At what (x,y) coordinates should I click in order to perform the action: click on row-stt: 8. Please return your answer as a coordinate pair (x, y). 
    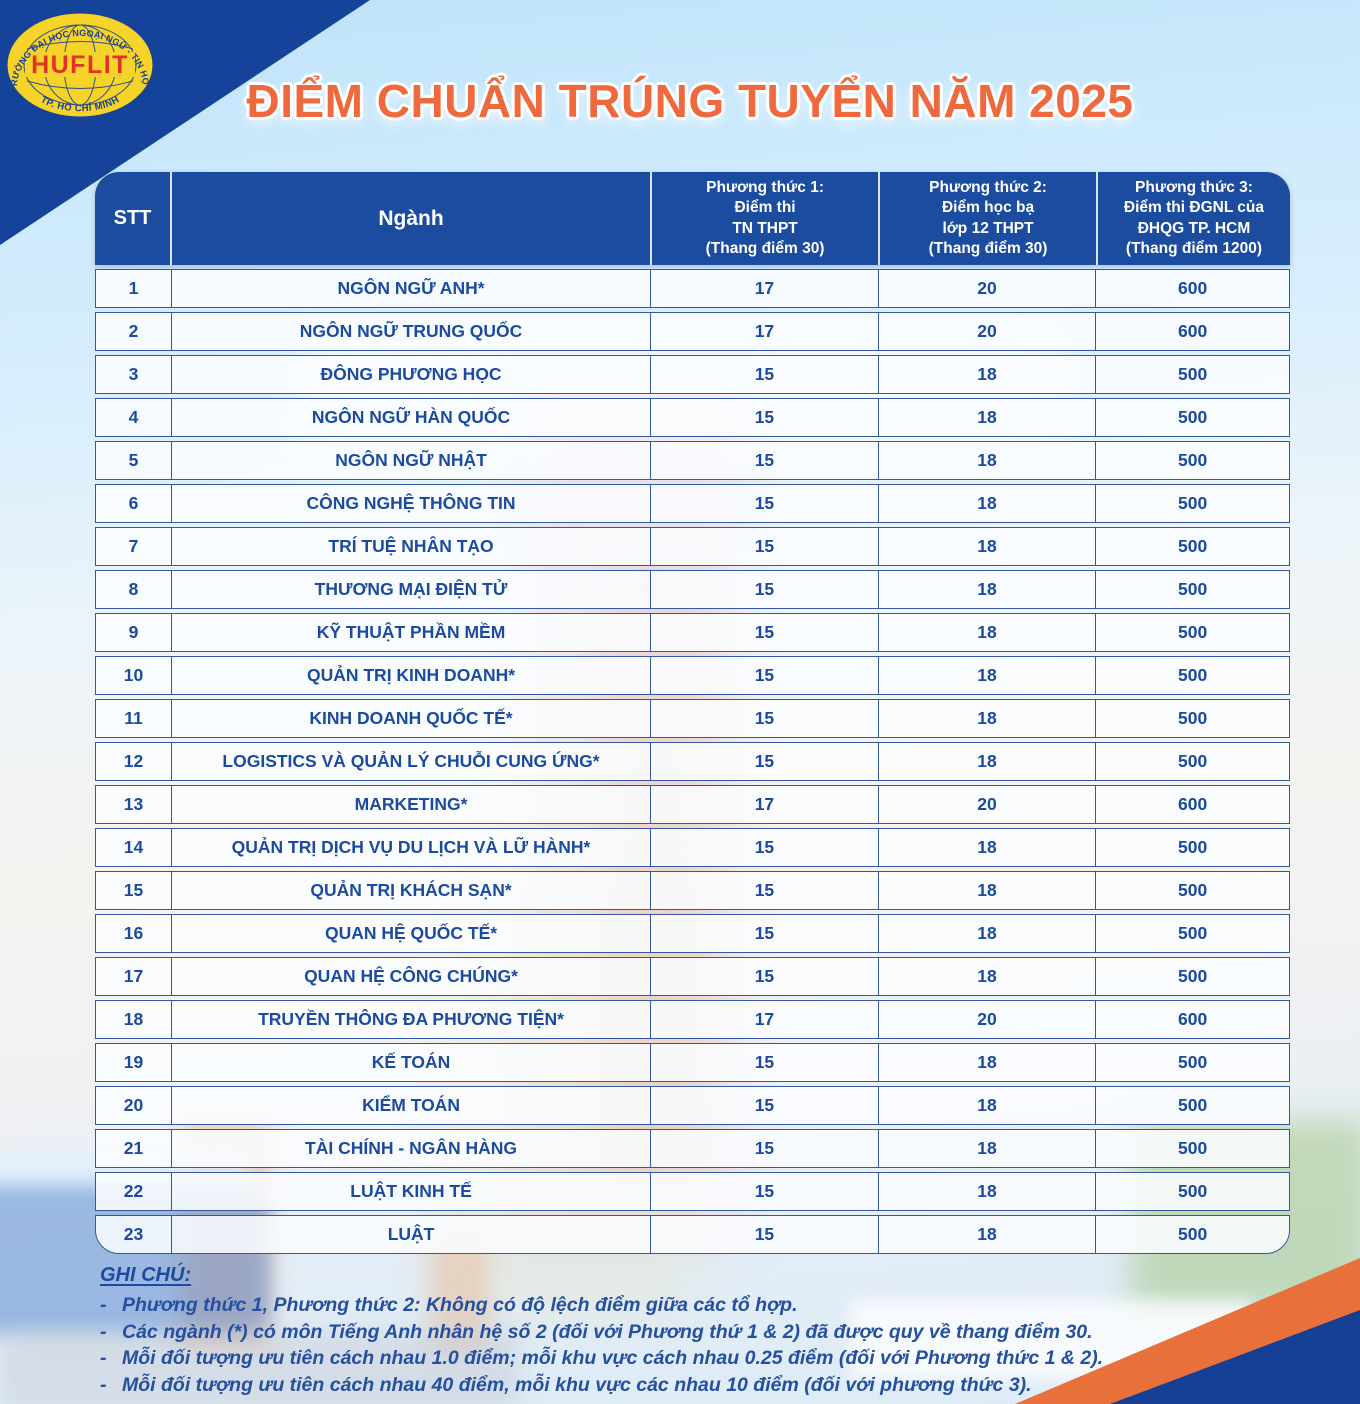
    Looking at the image, I should click on (133, 589).